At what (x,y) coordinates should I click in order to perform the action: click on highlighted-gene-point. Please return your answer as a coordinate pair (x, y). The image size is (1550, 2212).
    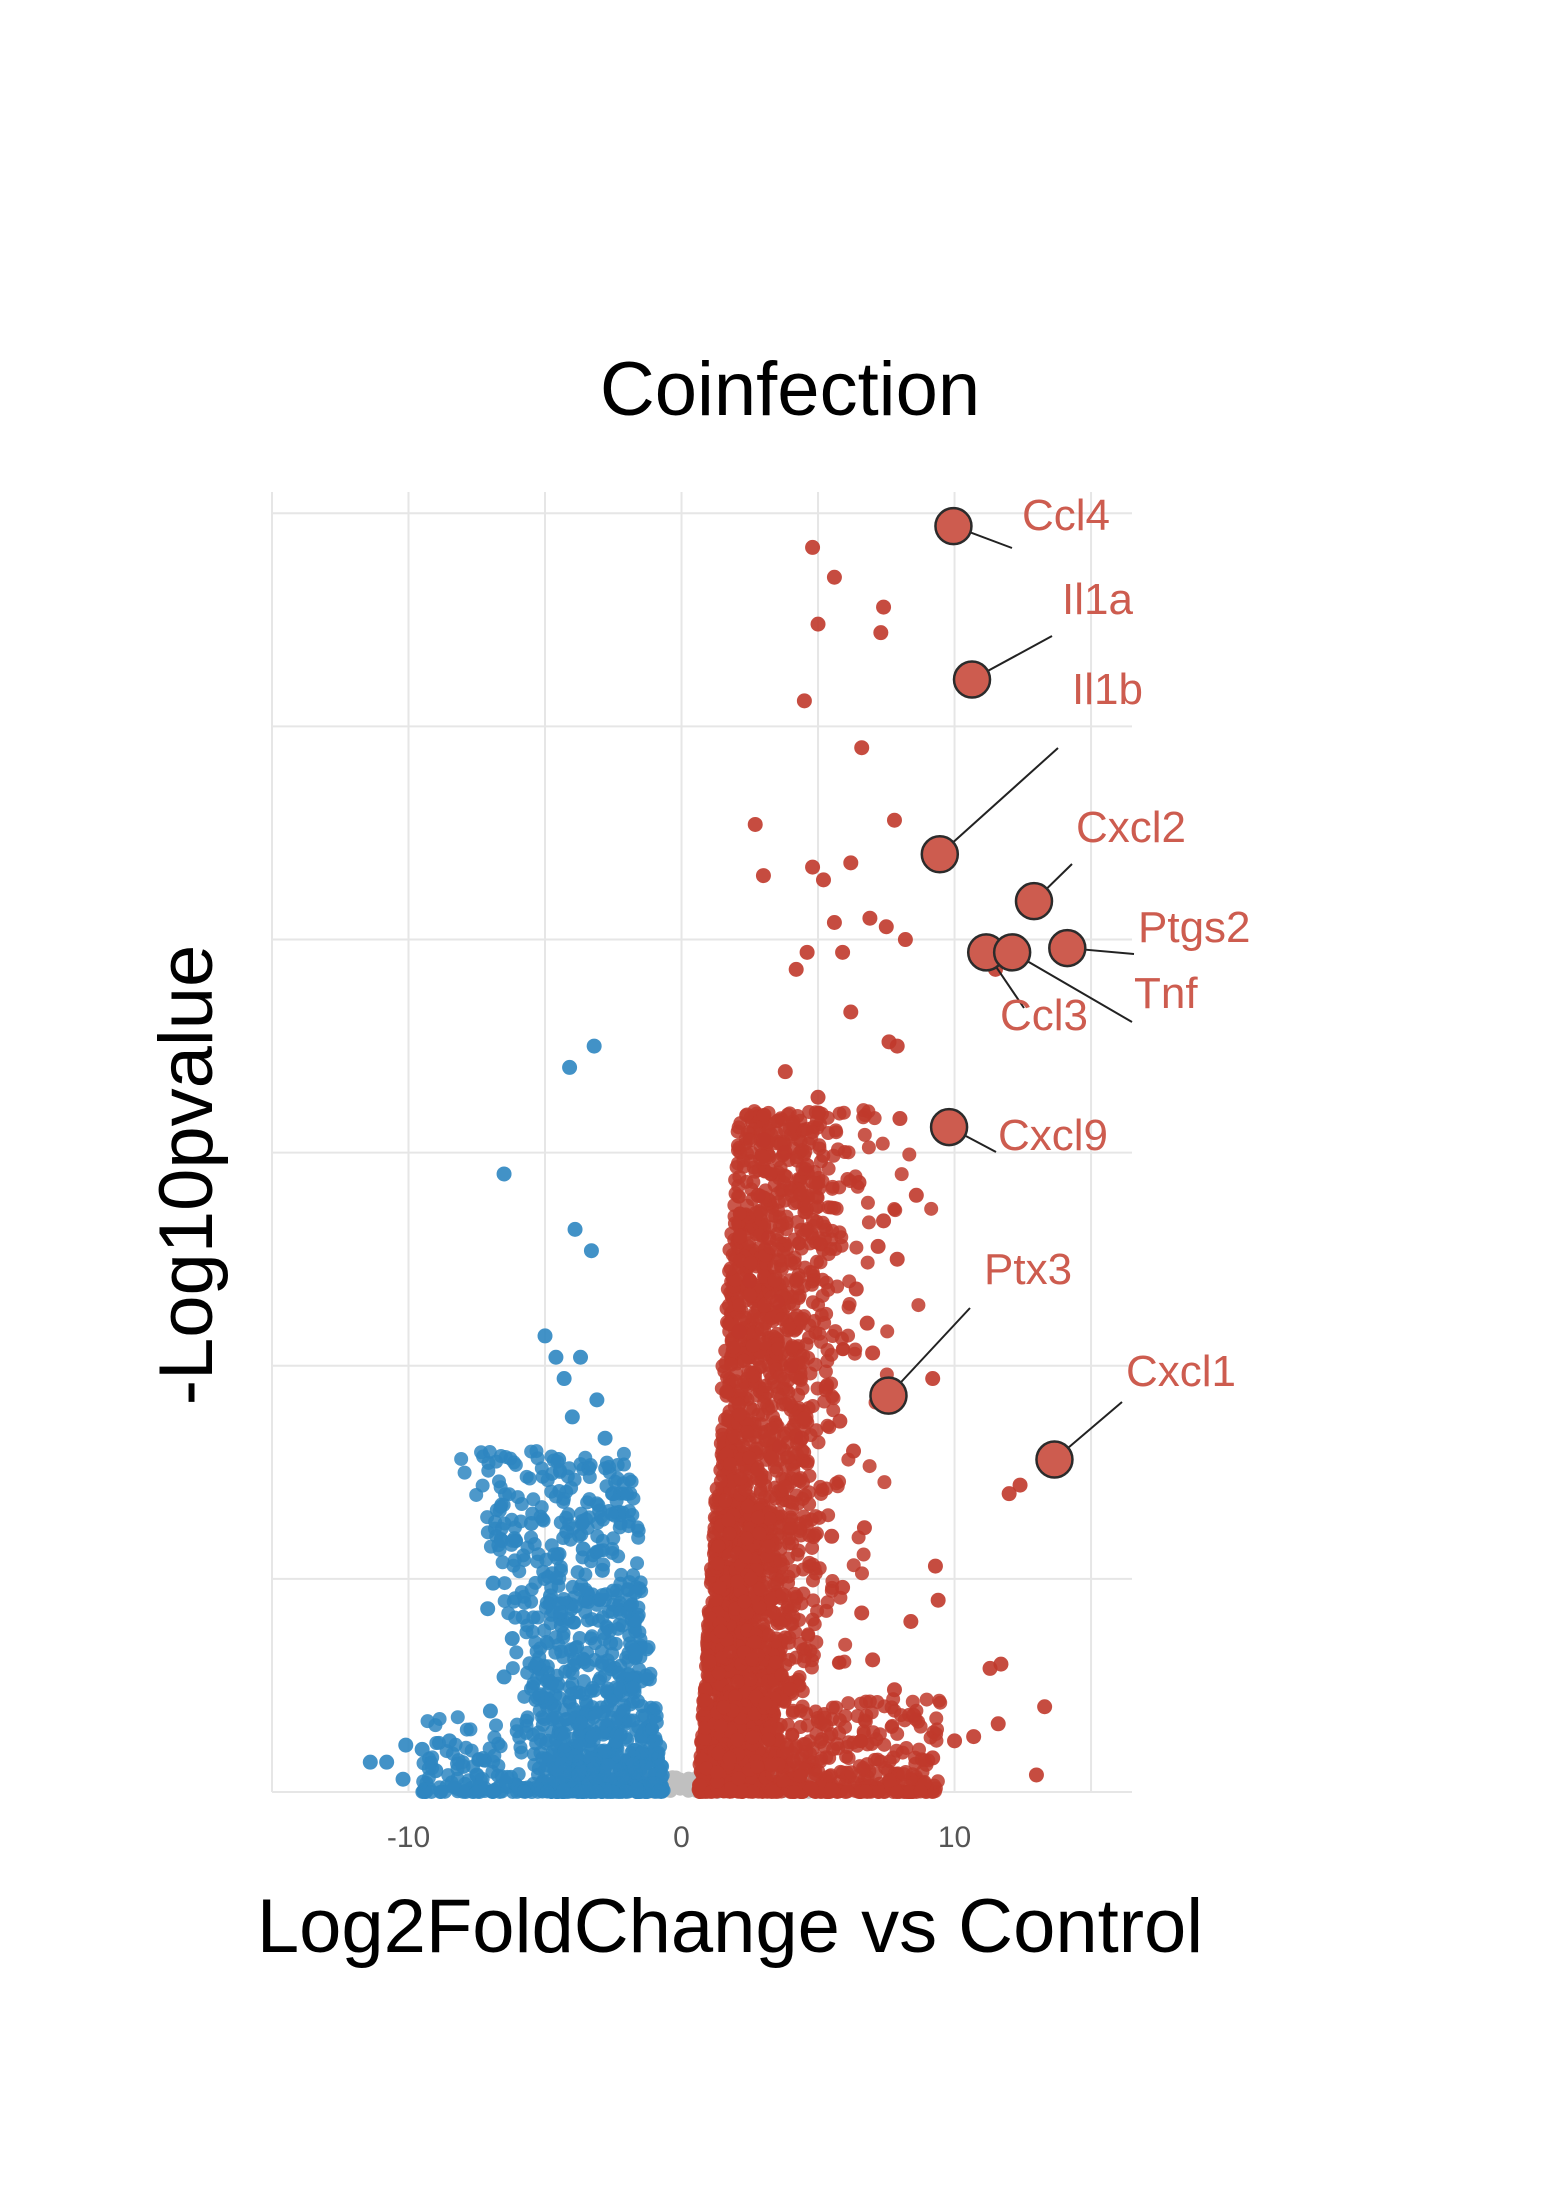
    Looking at the image, I should click on (972, 679).